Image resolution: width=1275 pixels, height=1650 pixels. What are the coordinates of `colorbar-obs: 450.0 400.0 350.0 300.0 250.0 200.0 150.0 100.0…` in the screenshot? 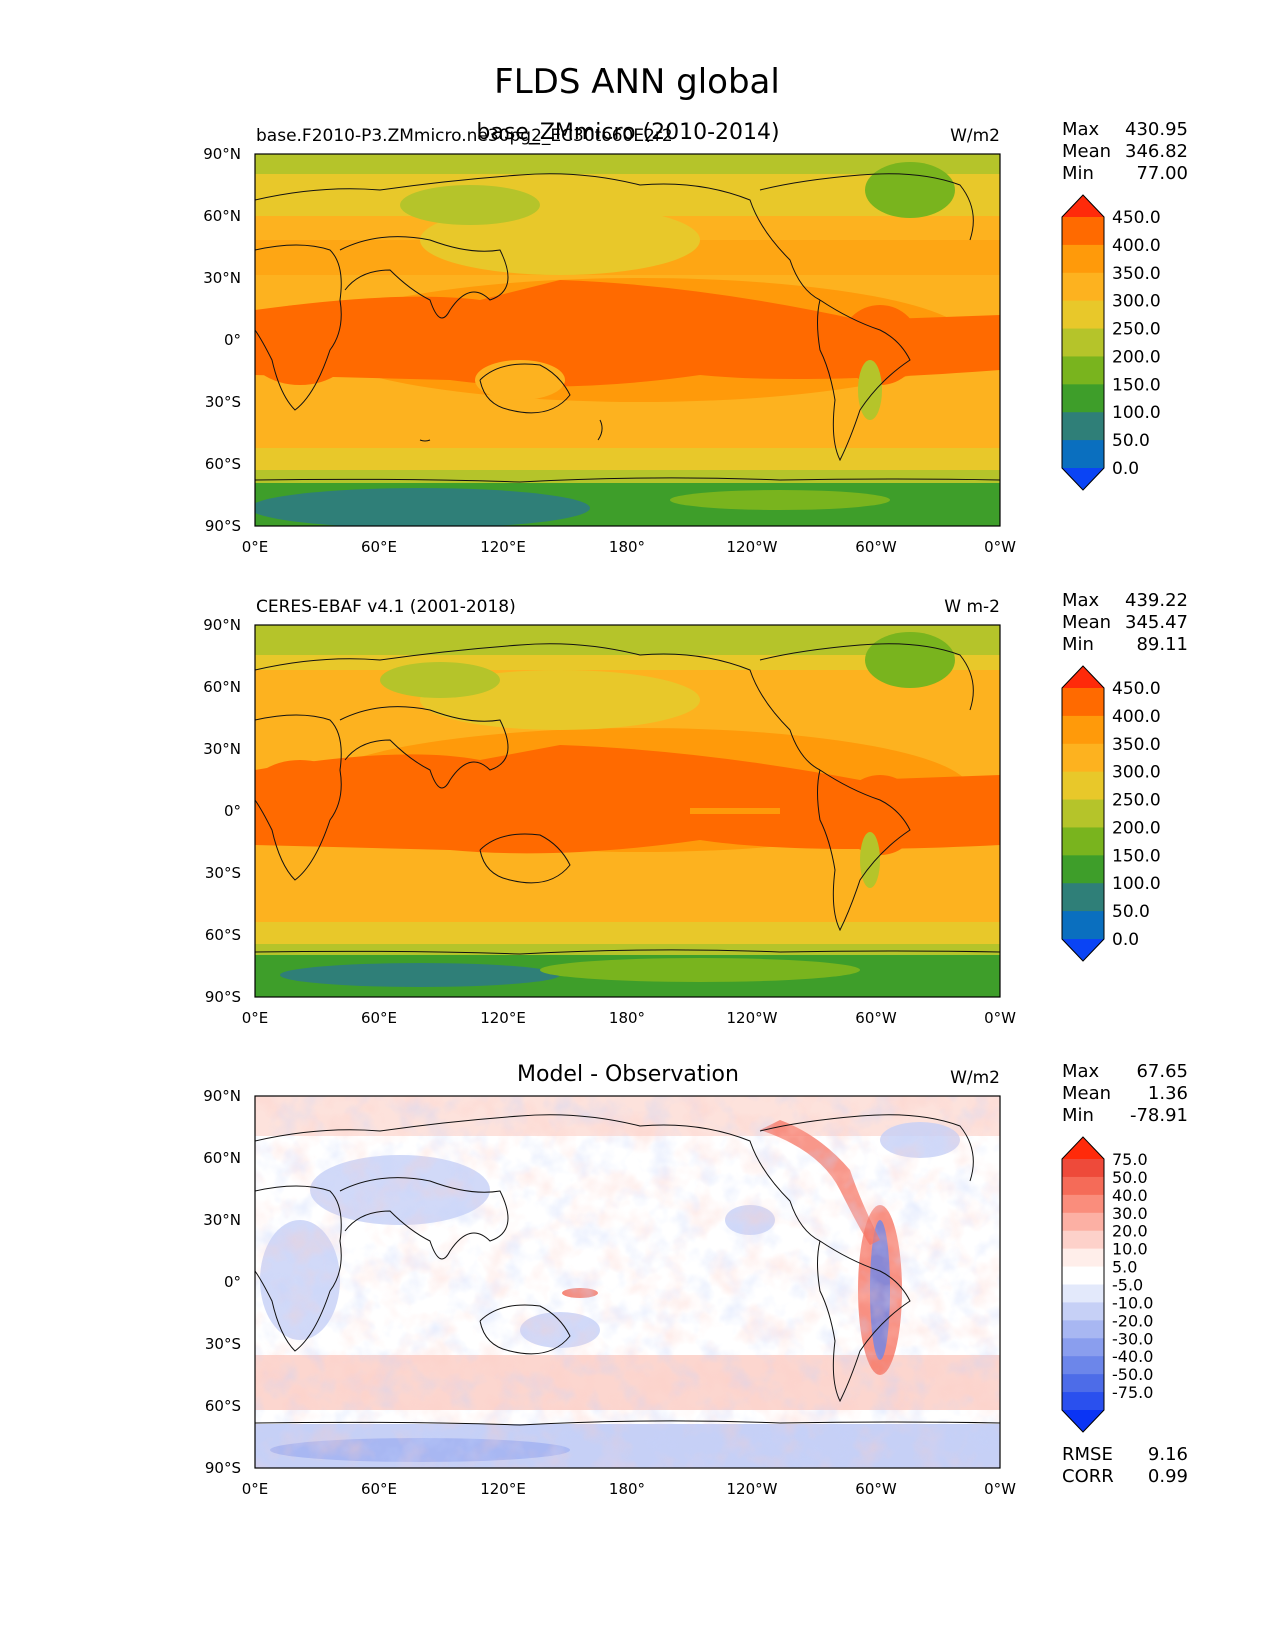 It's located at (1111, 813).